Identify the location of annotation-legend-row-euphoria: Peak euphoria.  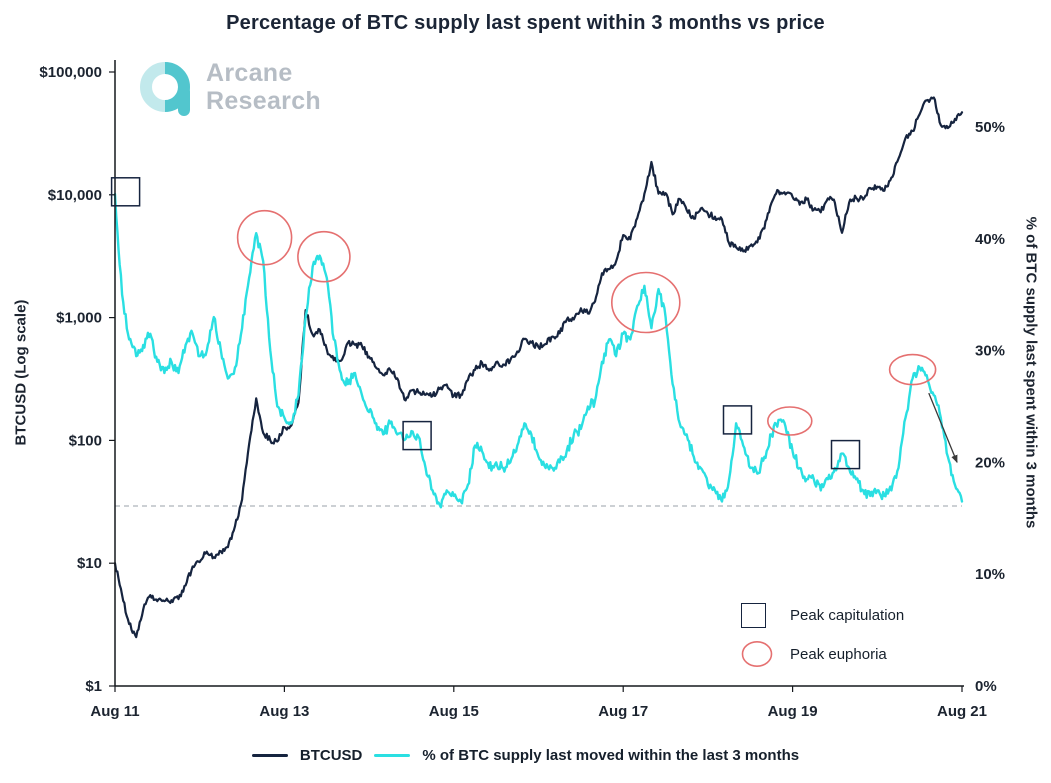
(822, 654).